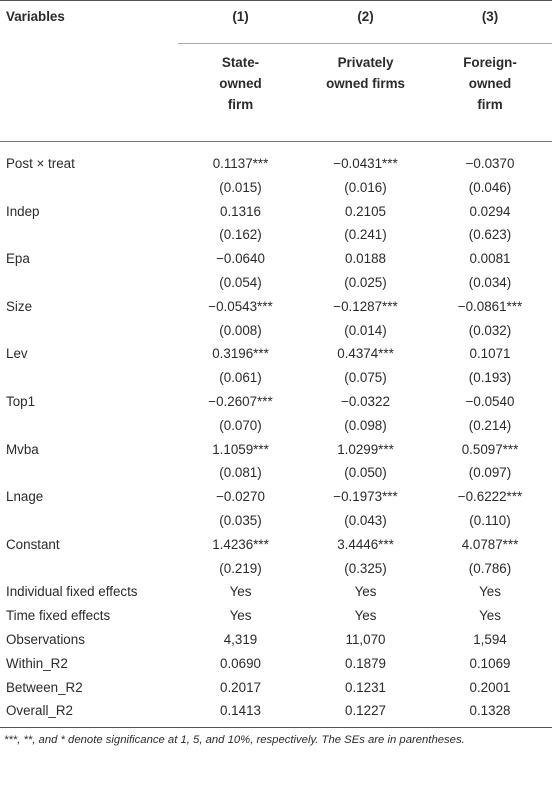 Image resolution: width=556 pixels, height=801 pixels. Describe the element at coordinates (240, 282) in the screenshot. I see `cell-model-1: (0.054)` at that location.